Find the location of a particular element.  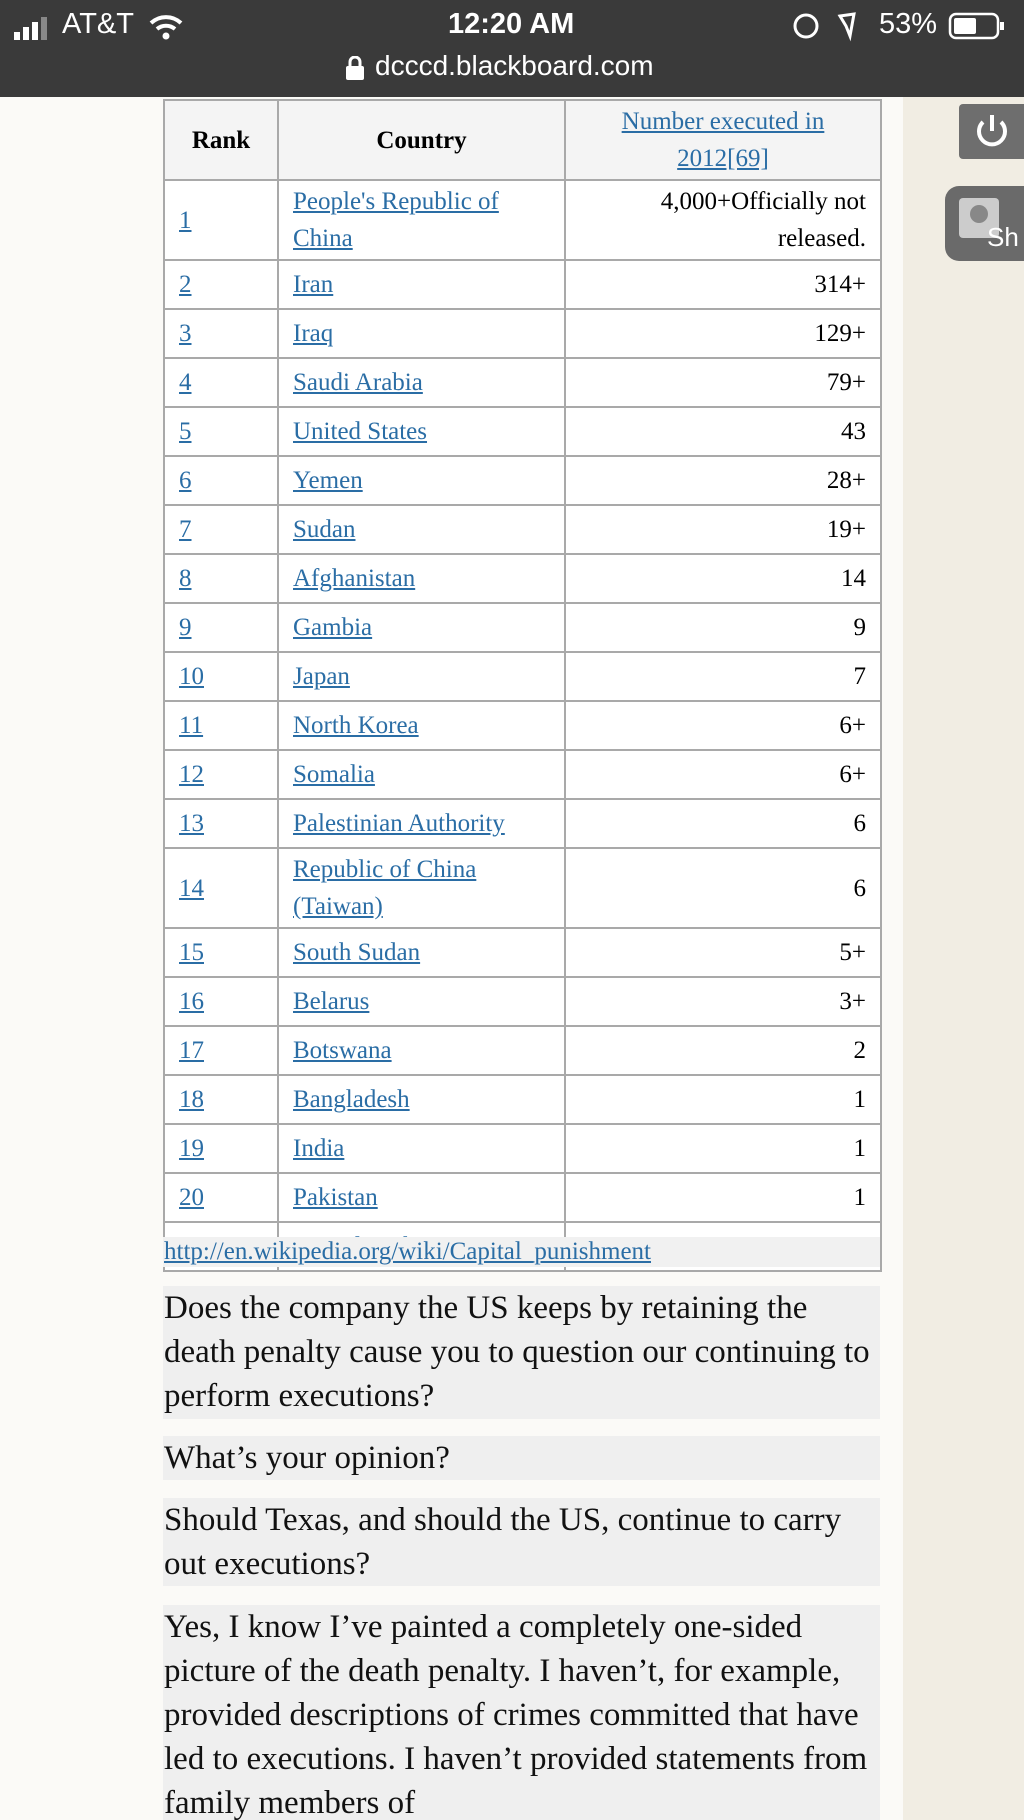

number-cell: 7 is located at coordinates (723, 676).